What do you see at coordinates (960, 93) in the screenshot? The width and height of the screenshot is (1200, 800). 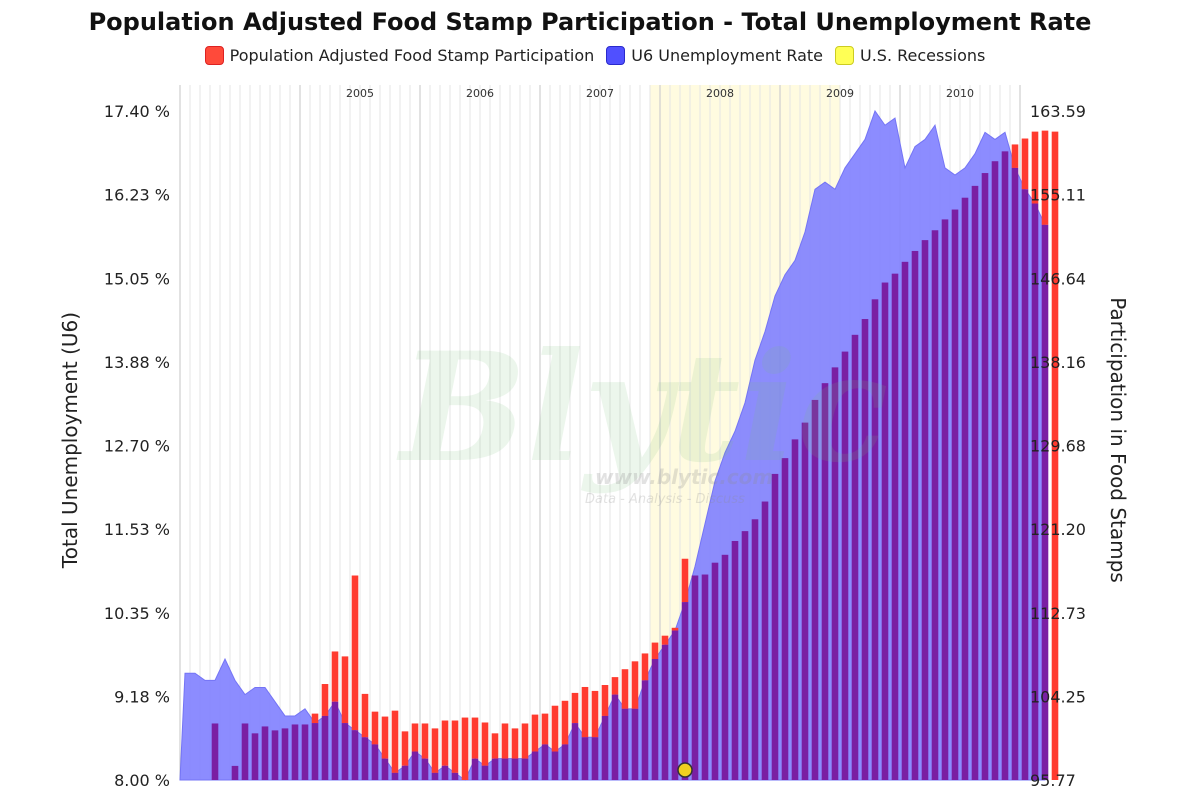 I see `year-label-2010: 2010` at bounding box center [960, 93].